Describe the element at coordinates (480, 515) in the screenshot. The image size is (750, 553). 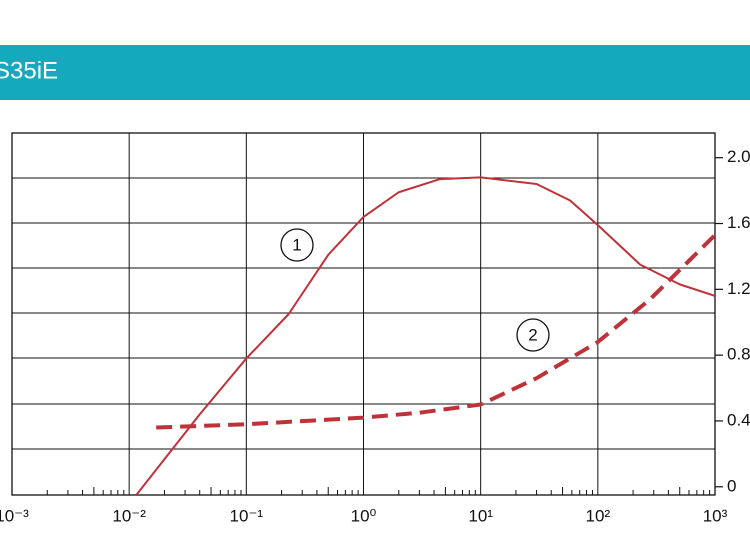
I see `x-tick-label: 10¹` at that location.